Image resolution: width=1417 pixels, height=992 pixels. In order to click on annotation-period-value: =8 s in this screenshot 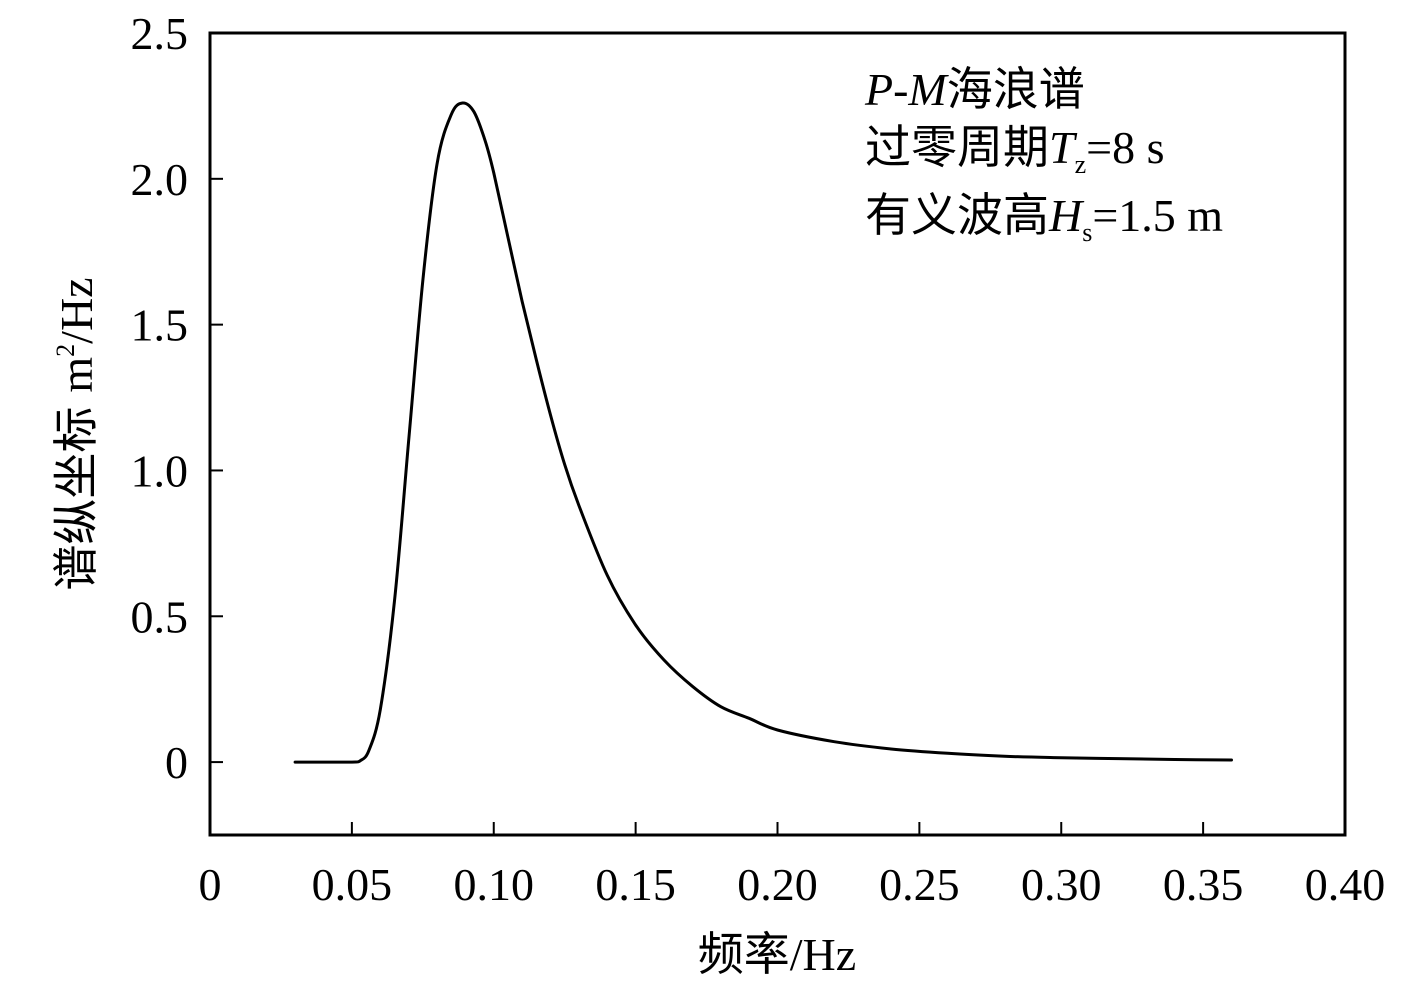, I will do `click(1125, 147)`.